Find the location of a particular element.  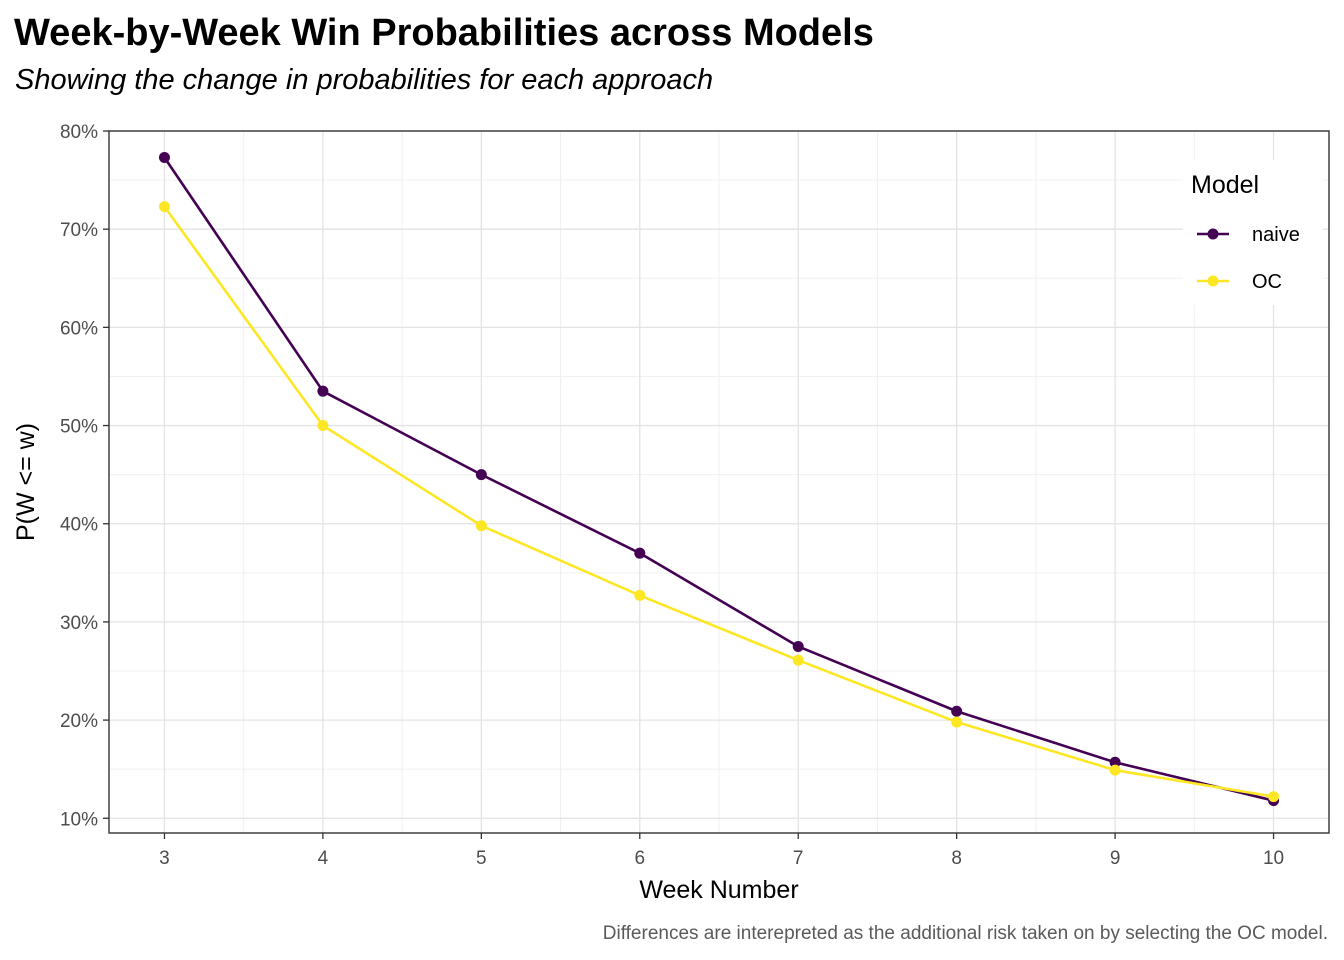

x-tick-label: 6 is located at coordinates (639, 858).